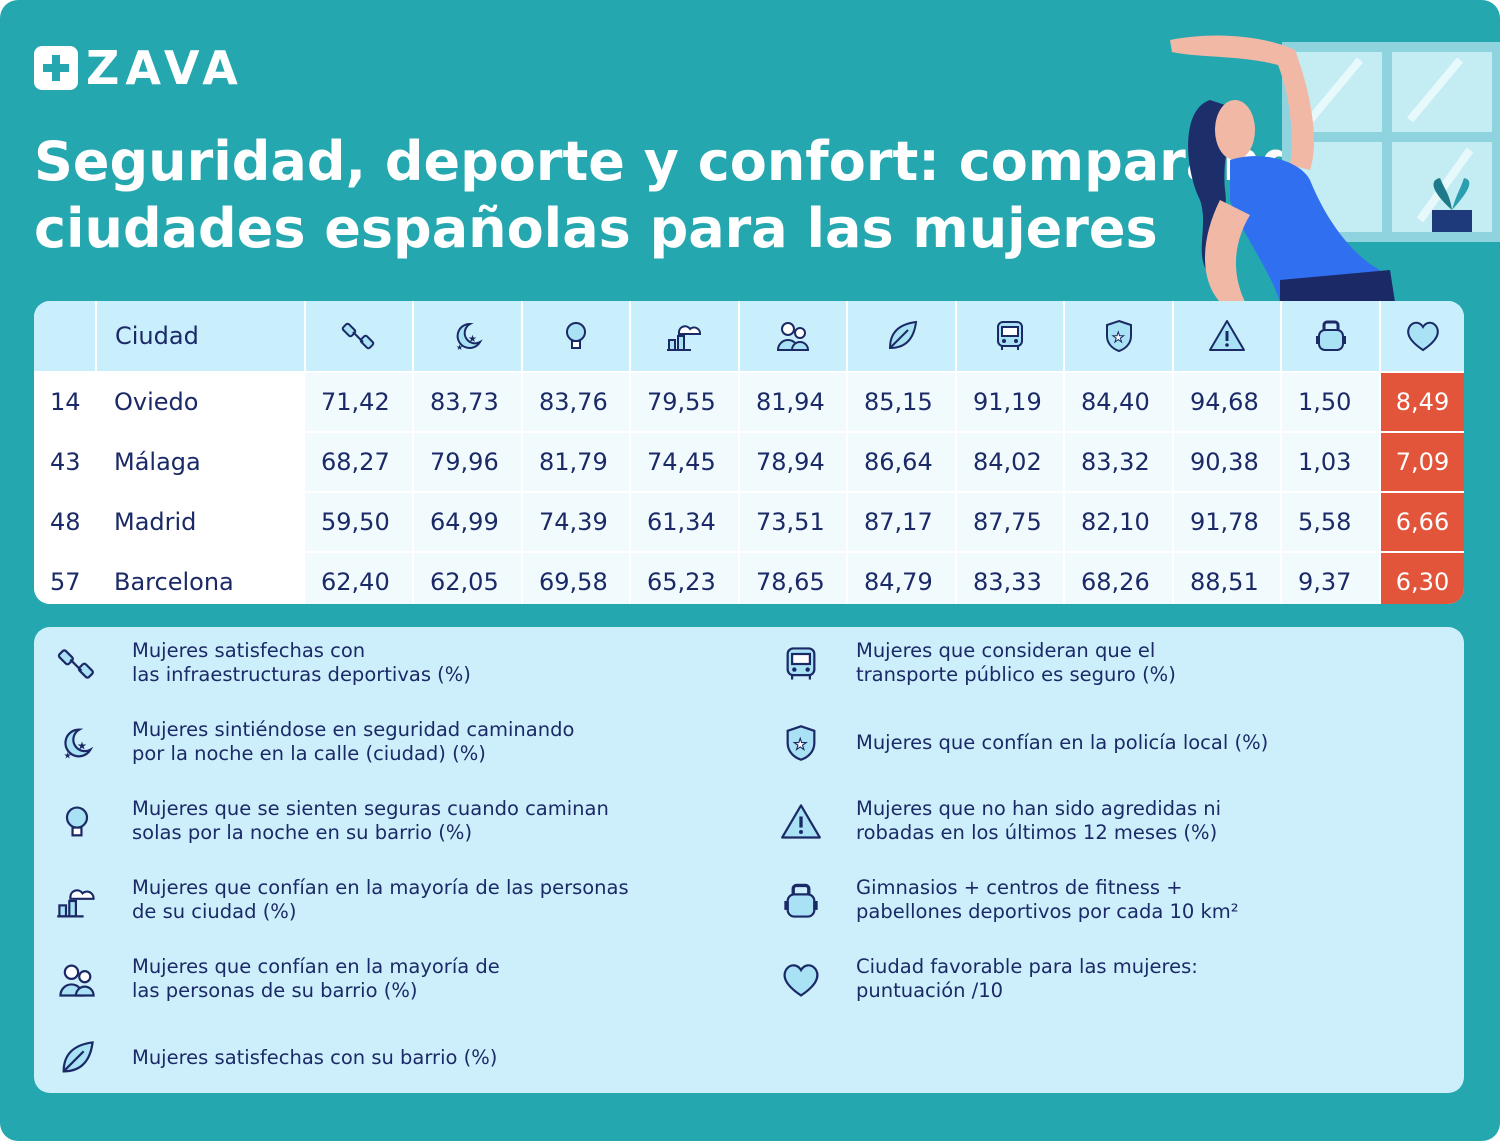 This screenshot has width=1500, height=1141. What do you see at coordinates (793, 521) in the screenshot?
I see `value-cell: 73,51` at bounding box center [793, 521].